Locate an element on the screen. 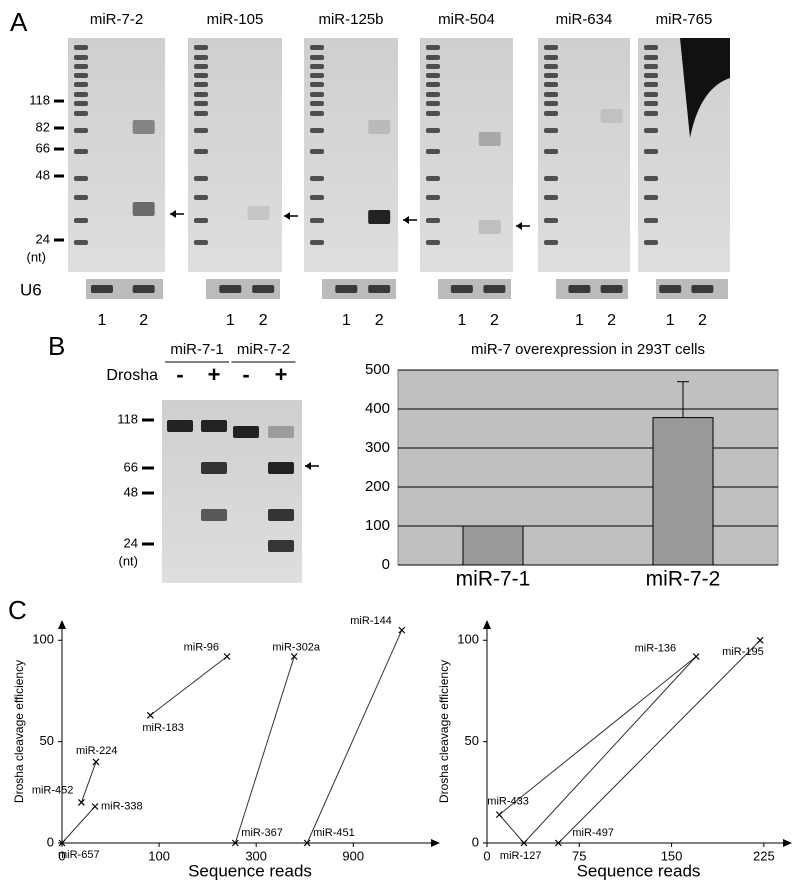 This screenshot has height=896, width=800. panel-label: C is located at coordinates (17, 610).